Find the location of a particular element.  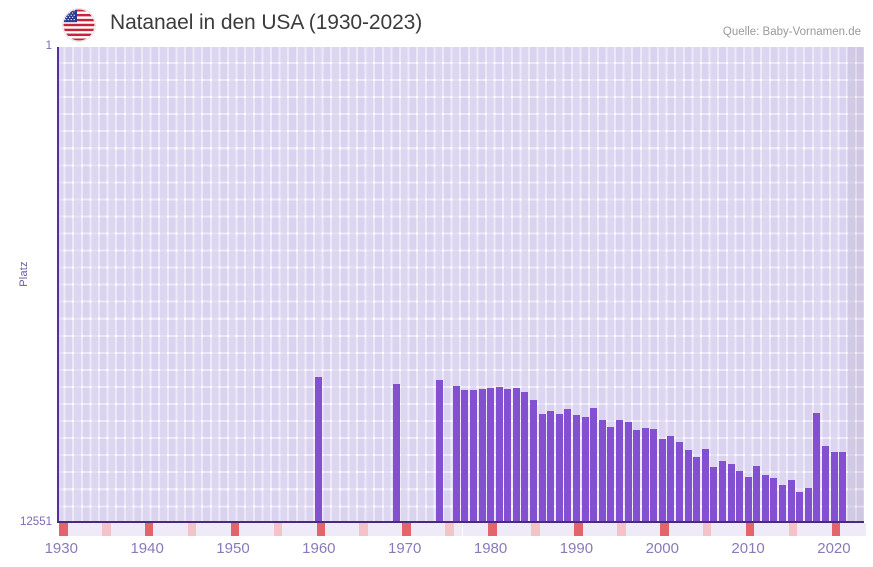

x-axis-label: 1950 is located at coordinates (233, 548).